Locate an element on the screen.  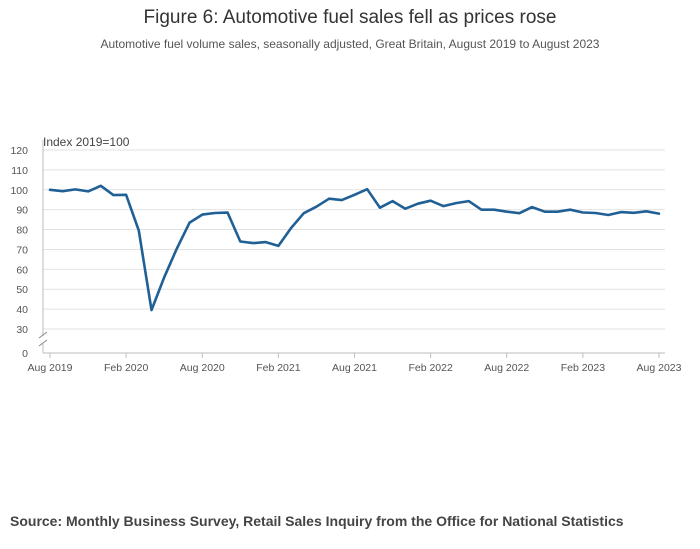
y-axis-label: Index 2019=100 is located at coordinates (86, 142).